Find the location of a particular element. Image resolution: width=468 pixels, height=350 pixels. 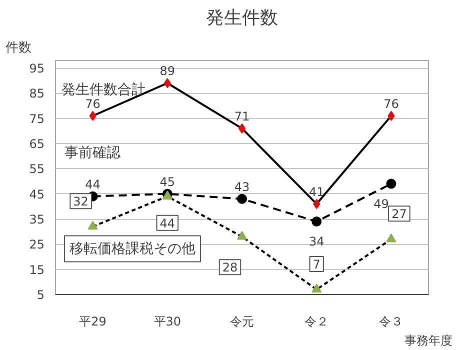

series-label: 発生件数合計 is located at coordinates (103, 90).